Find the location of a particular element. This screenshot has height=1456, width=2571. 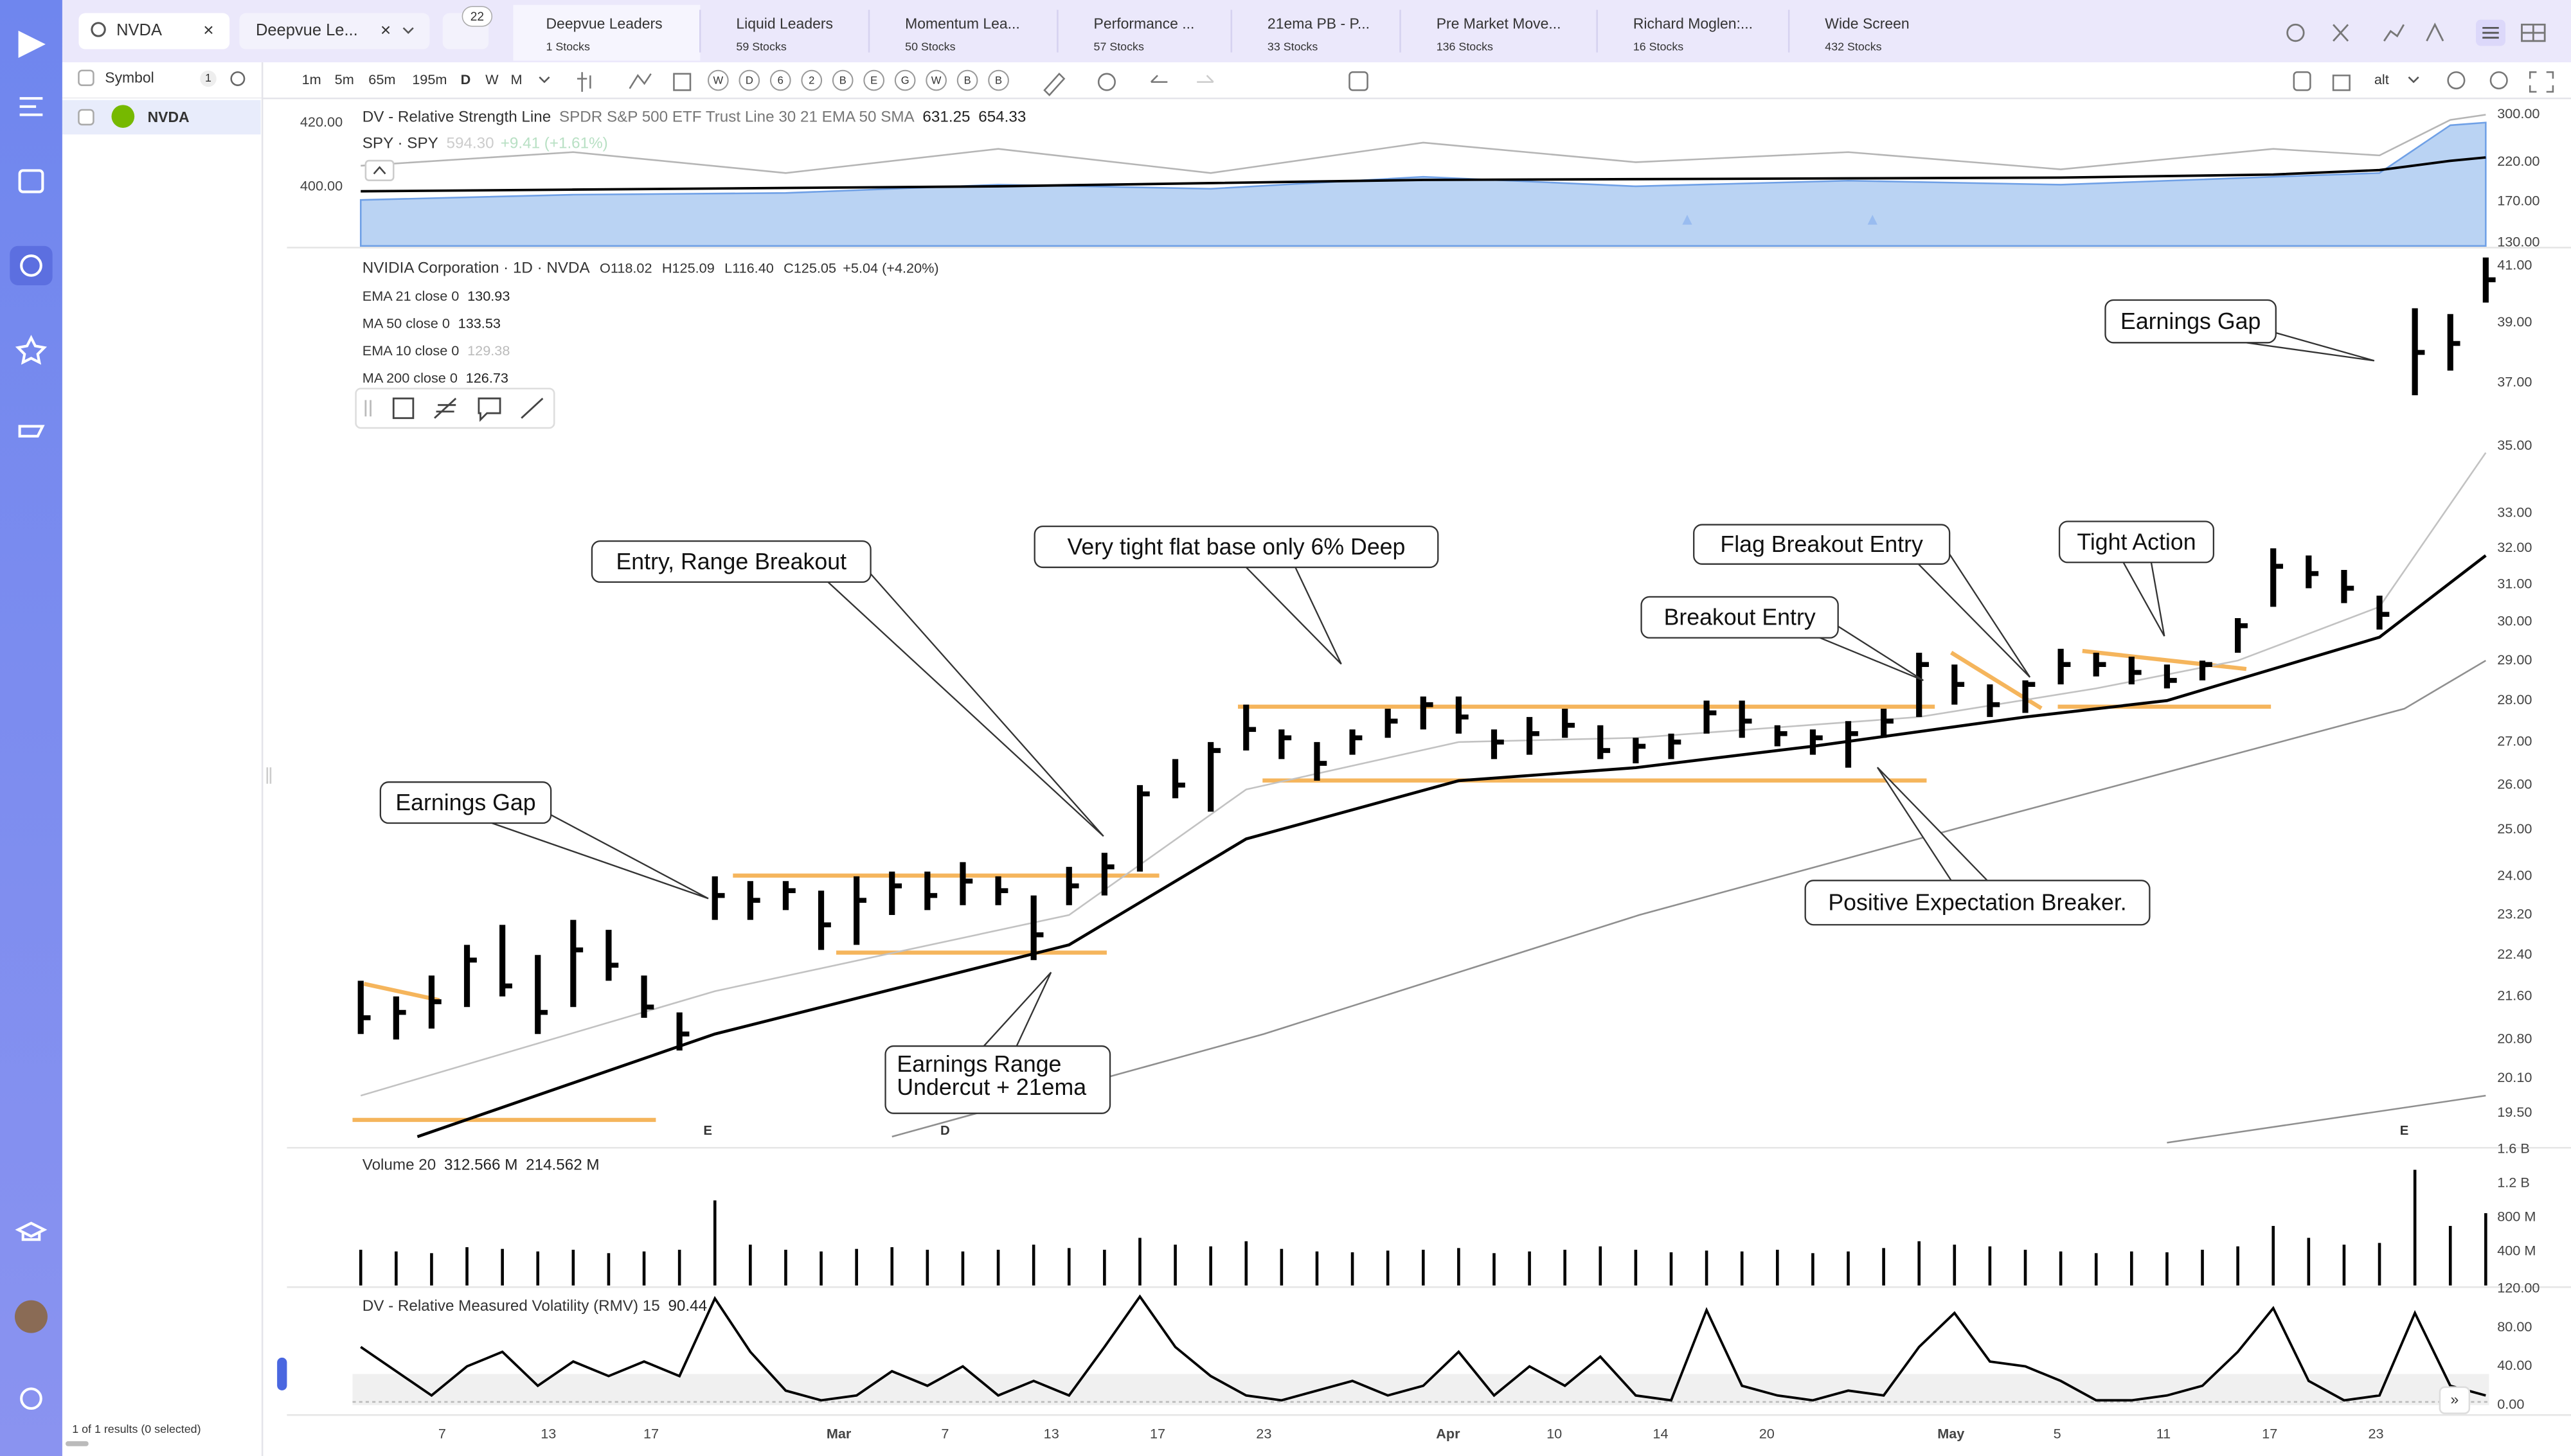

tab-name: Wide Screen is located at coordinates (1867, 23).